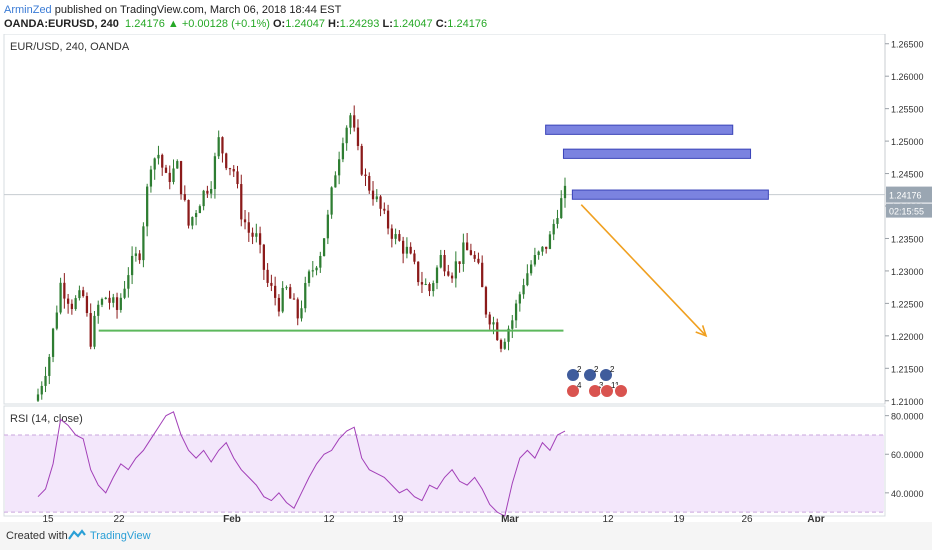  Describe the element at coordinates (906, 212) in the screenshot. I see `countdown-label: 02:15:55` at that location.